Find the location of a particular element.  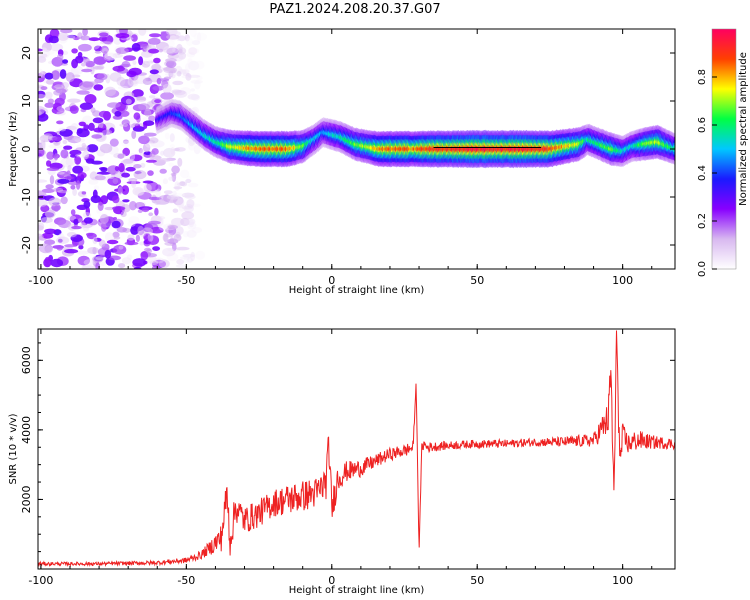

colorbar is located at coordinates (724, 149).